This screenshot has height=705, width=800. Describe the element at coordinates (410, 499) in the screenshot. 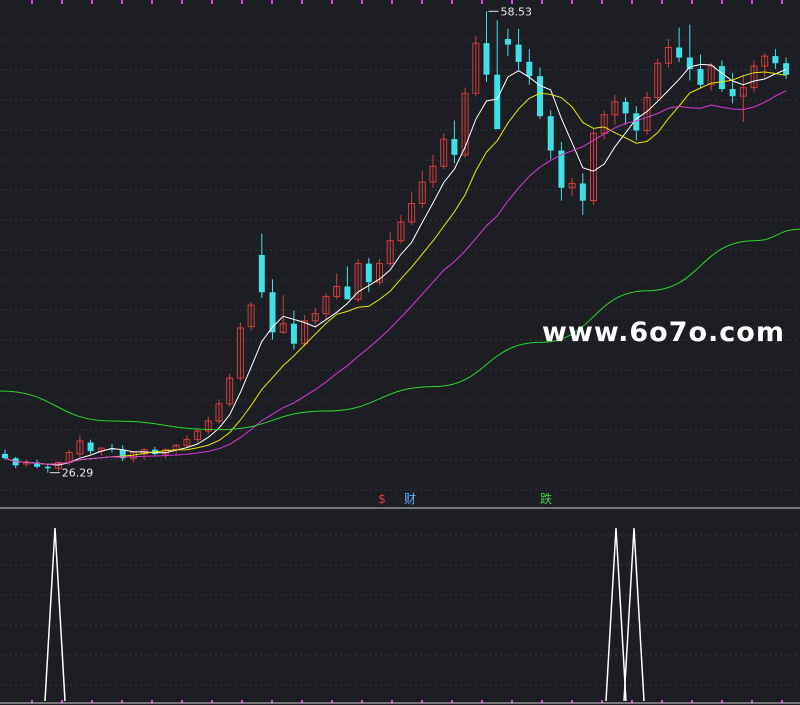

I see `signal-marker: 财` at that location.